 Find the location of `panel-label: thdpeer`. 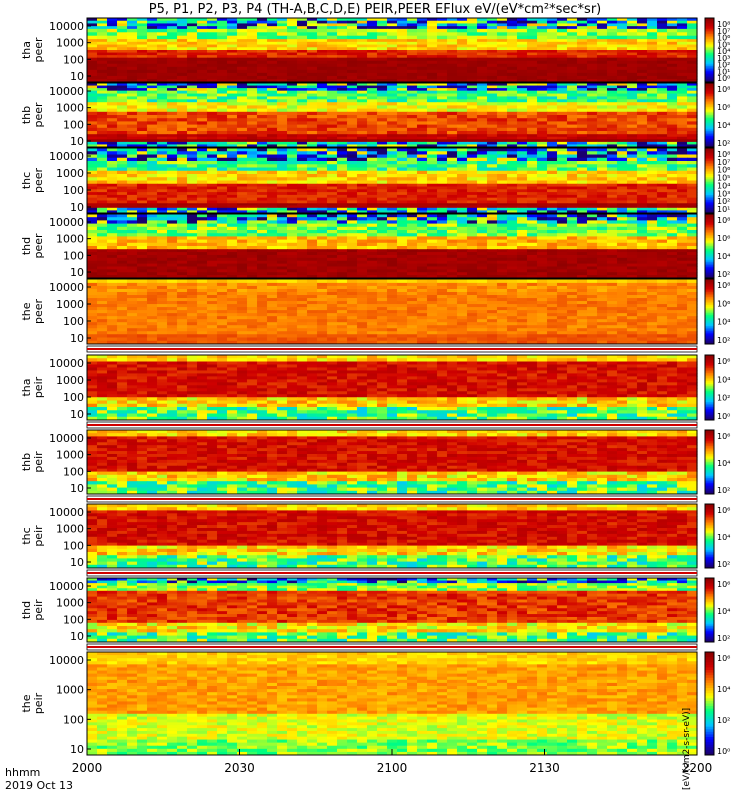

panel-label: thdpeer is located at coordinates (32, 246).